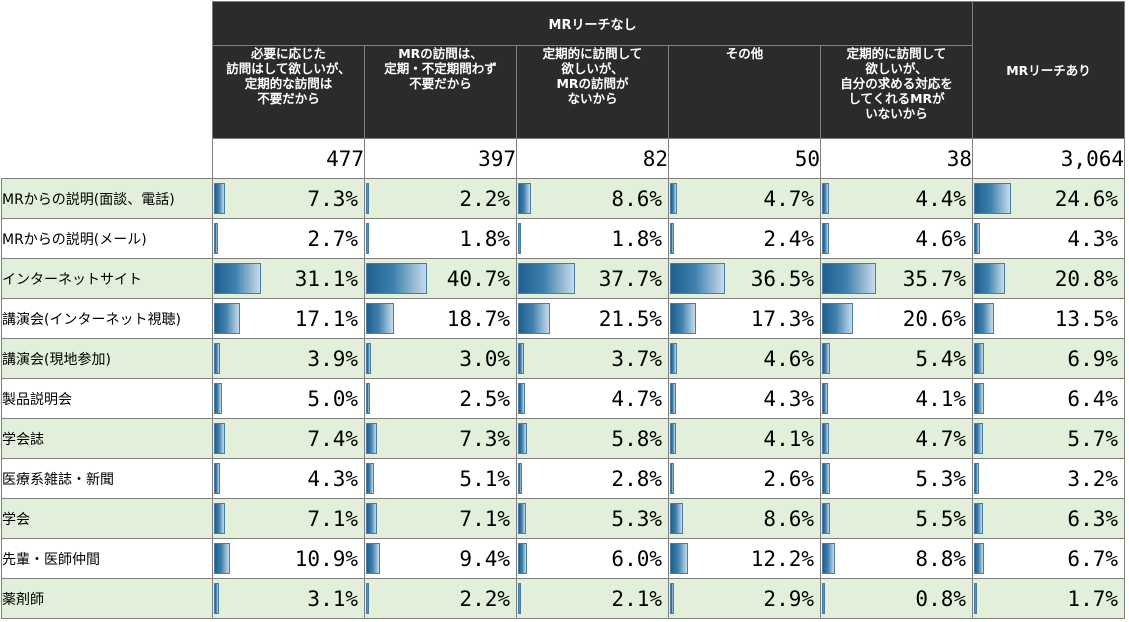  Describe the element at coordinates (788, 198) in the screenshot. I see `value-label: 4.7%` at that location.